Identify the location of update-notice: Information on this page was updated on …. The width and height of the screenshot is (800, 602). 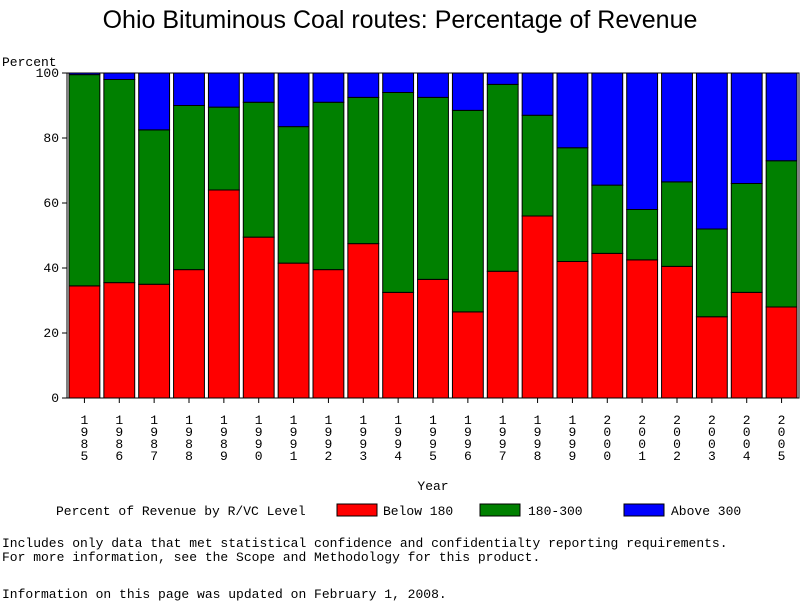
(224, 594).